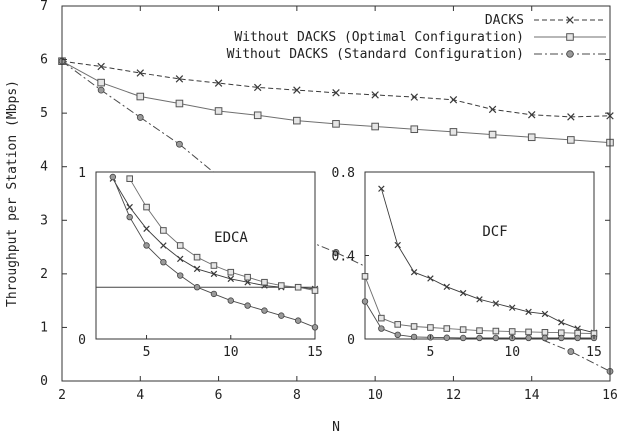 The width and height of the screenshot is (626, 437). Describe the element at coordinates (12, 193) in the screenshot. I see `y-axis-label: Throughput per Station (Mbps)` at that location.